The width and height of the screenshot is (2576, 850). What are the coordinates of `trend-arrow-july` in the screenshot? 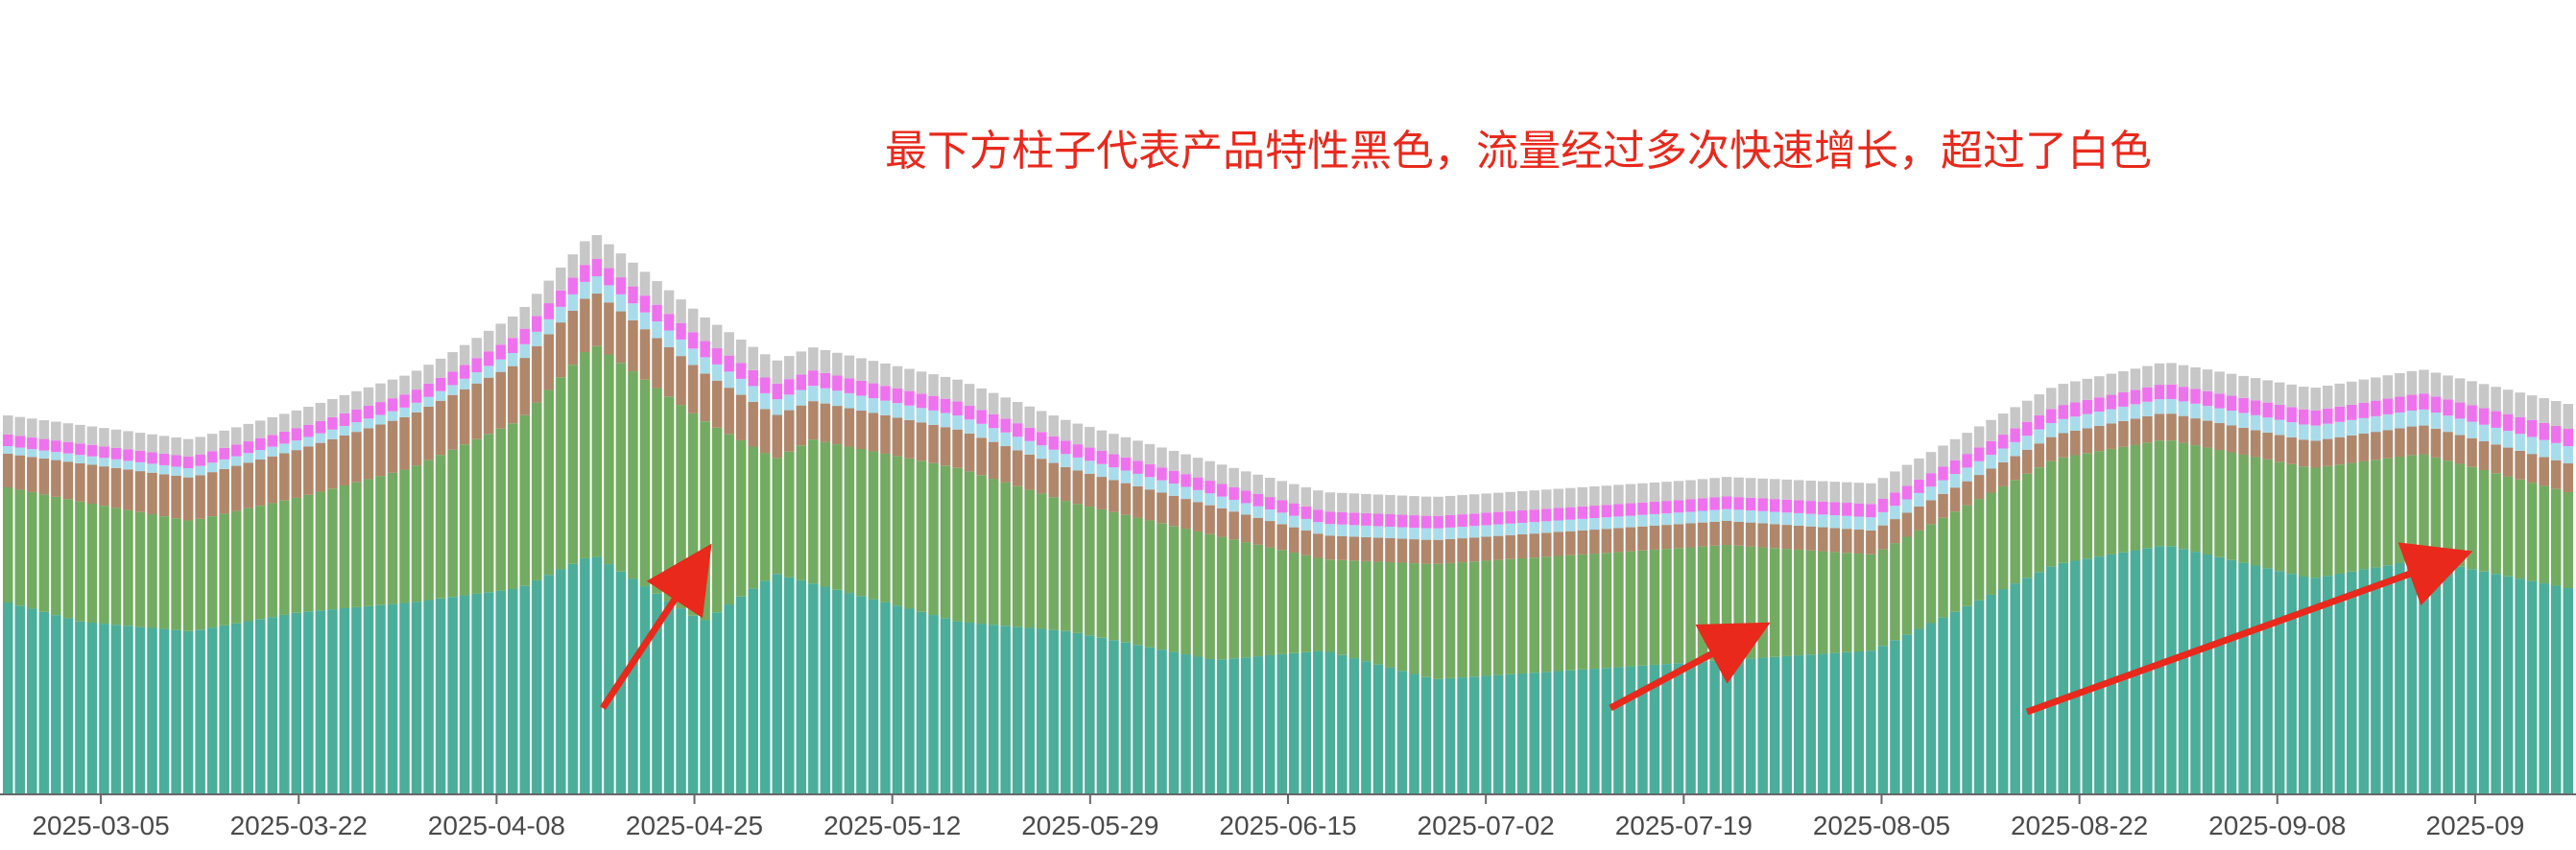 It's located at (1690, 667).